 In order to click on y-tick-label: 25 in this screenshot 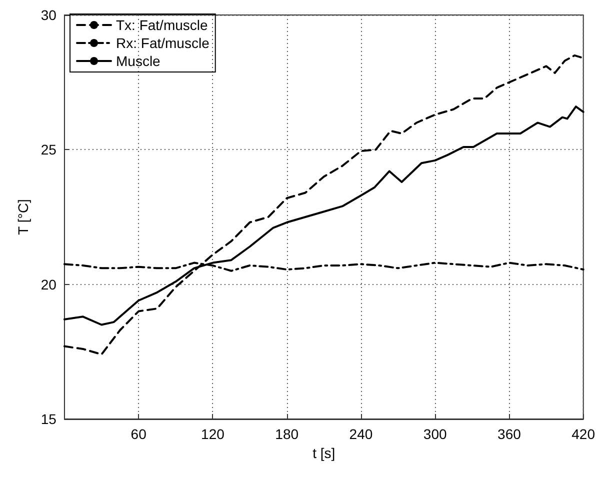, I will do `click(48, 150)`.